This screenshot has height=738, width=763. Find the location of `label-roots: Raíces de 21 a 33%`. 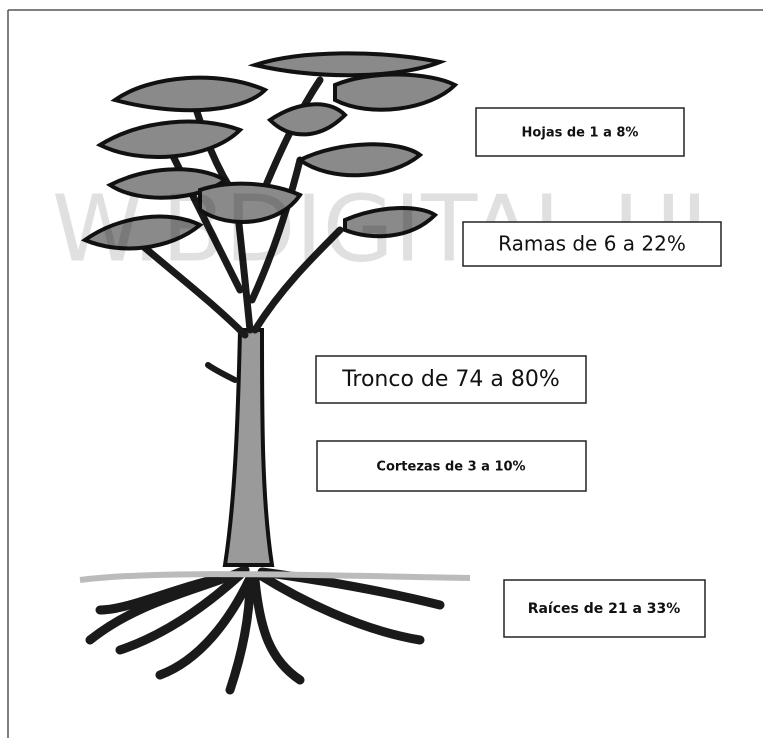

label-roots: Raíces de 21 a 33% is located at coordinates (604, 609).